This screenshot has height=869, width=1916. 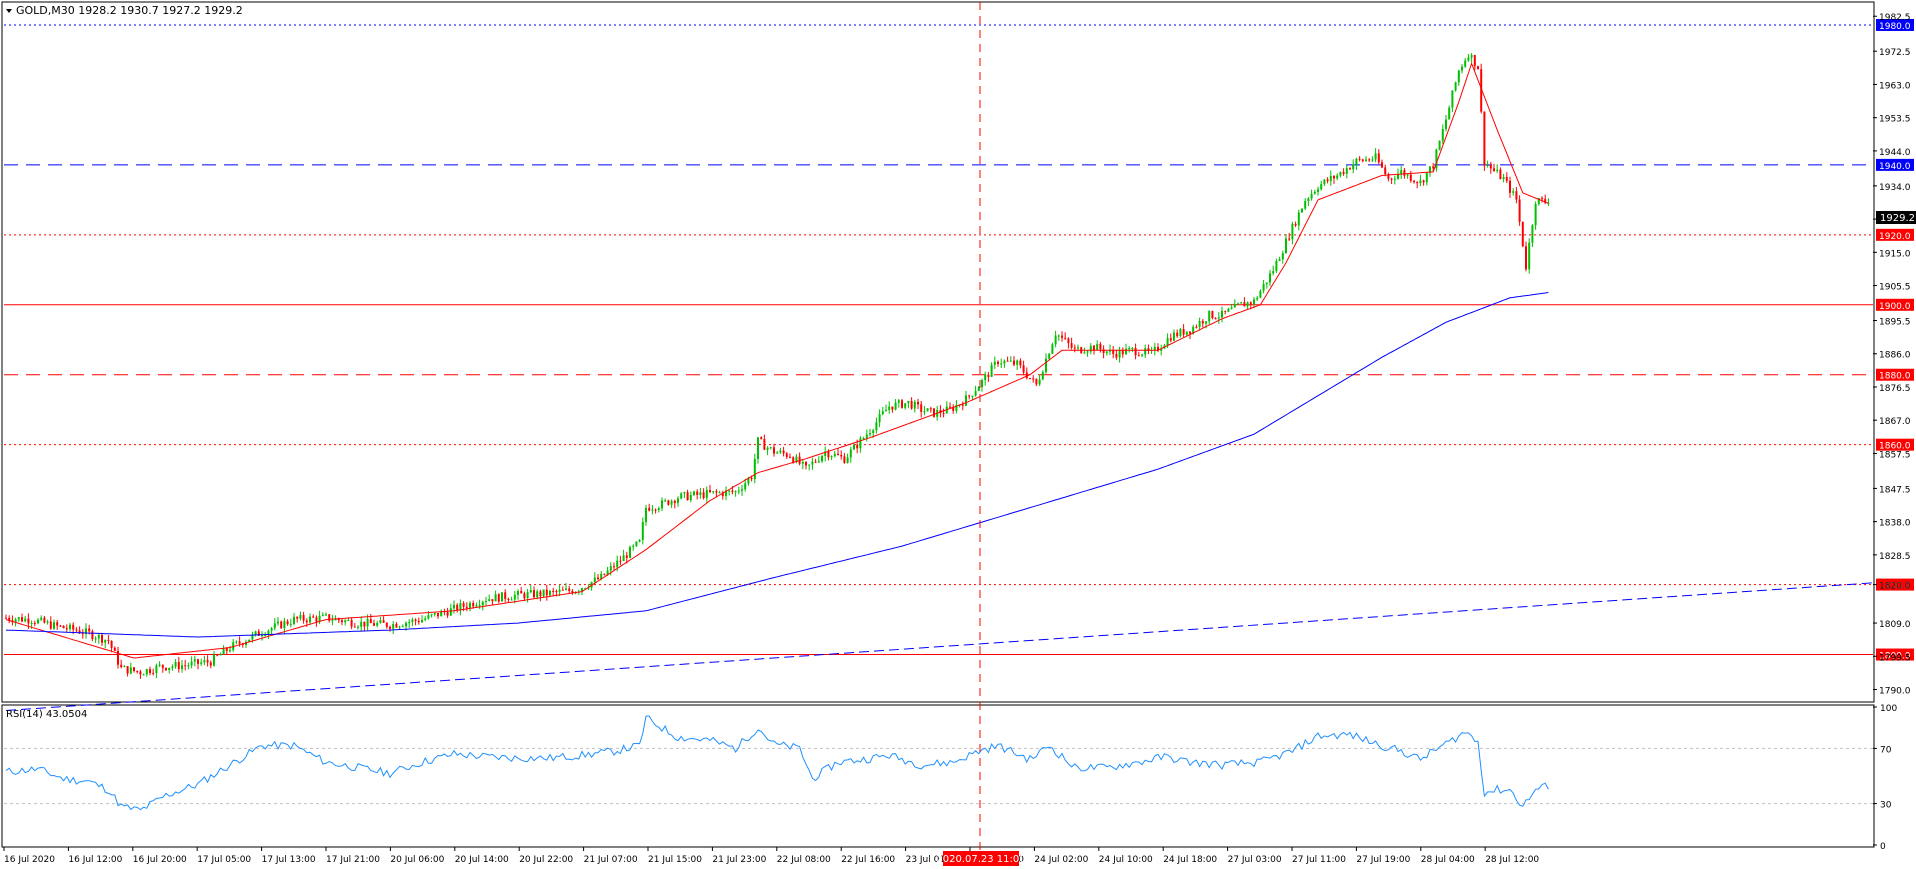 I want to click on time-tick-label: 16 Jul 2020, so click(x=29, y=860).